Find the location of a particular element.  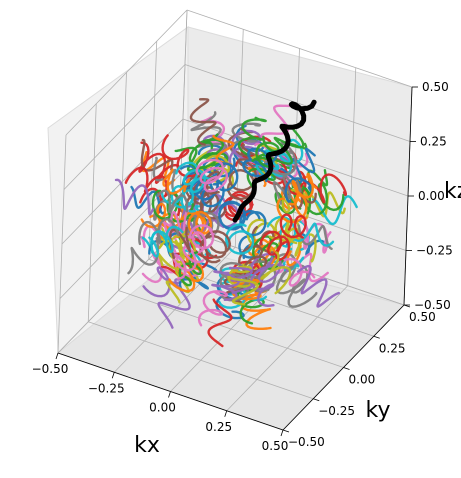

y-tick-label-4: 0.50 is located at coordinates (422, 317).